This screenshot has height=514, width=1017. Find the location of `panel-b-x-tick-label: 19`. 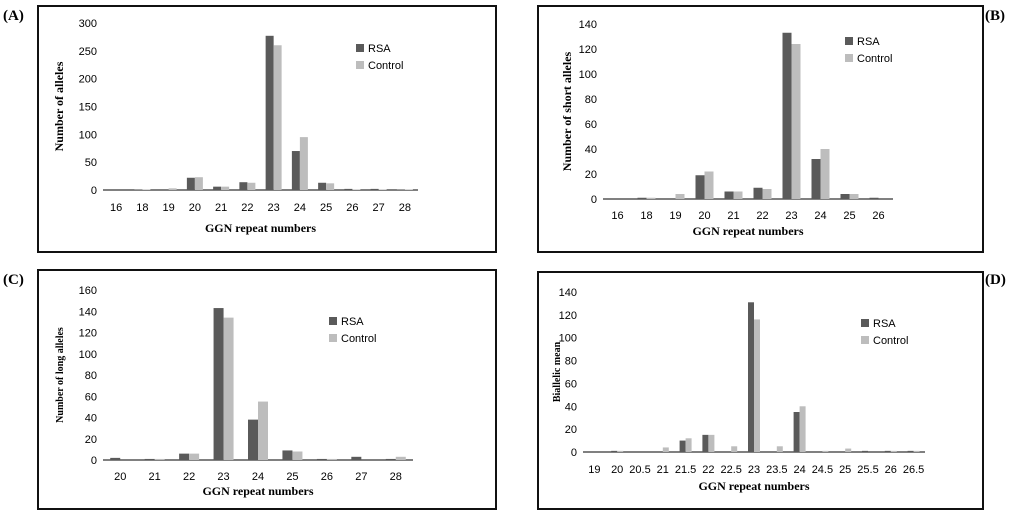

panel-b-x-tick-label: 19 is located at coordinates (675, 216).